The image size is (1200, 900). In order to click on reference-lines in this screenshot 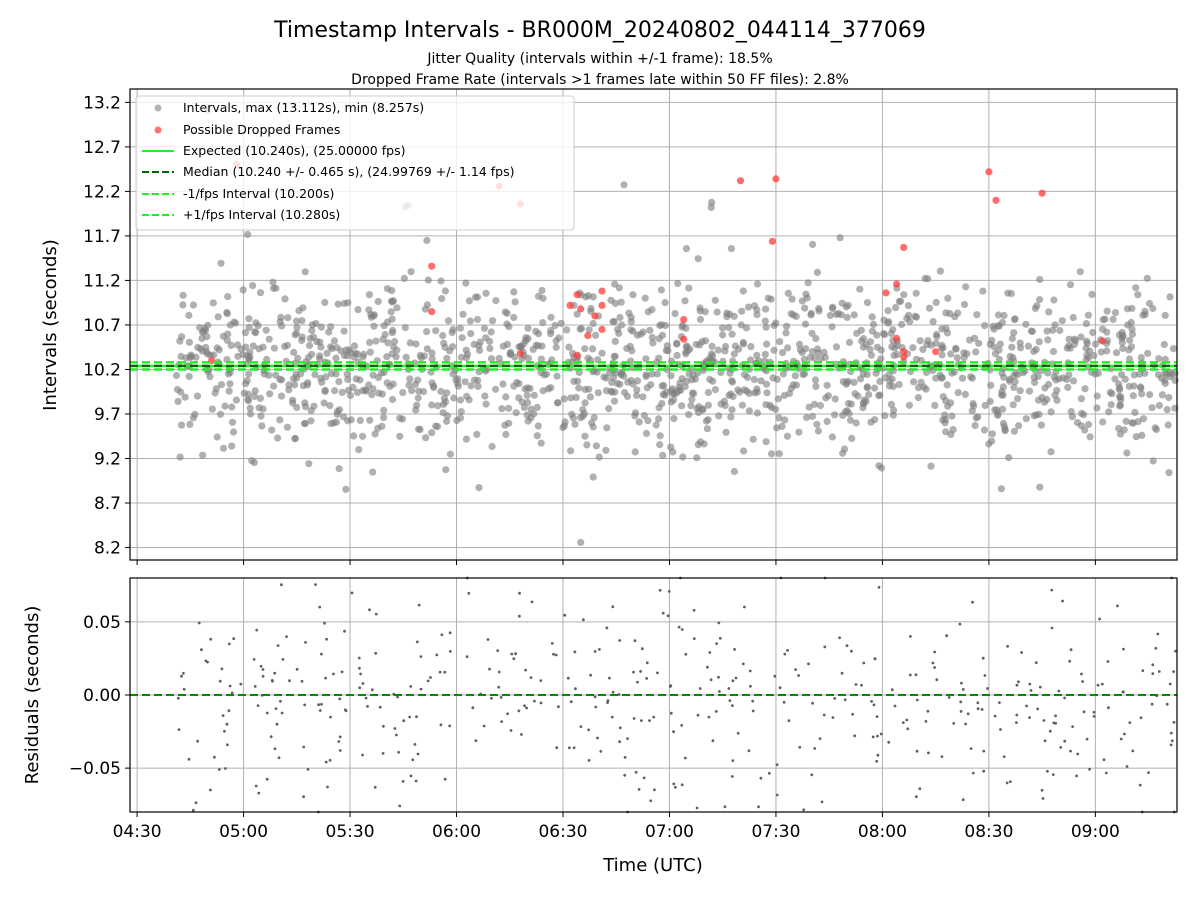, I will do `click(653, 366)`.